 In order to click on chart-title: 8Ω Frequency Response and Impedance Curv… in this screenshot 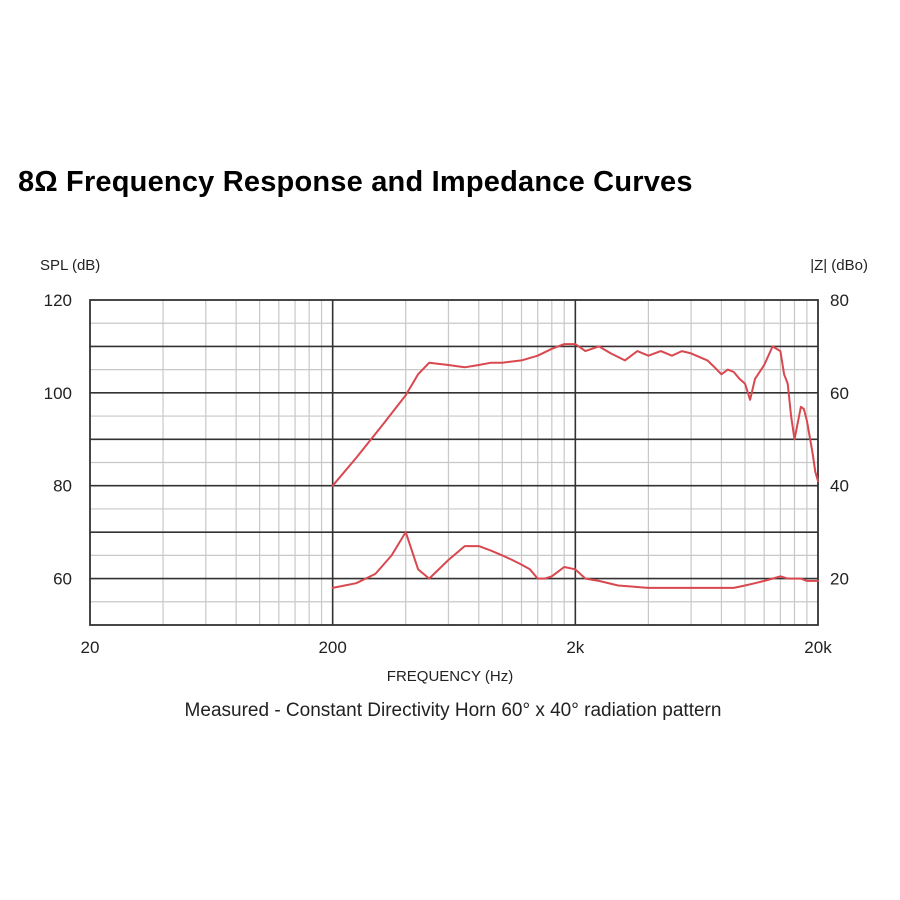, I will do `click(355, 182)`.